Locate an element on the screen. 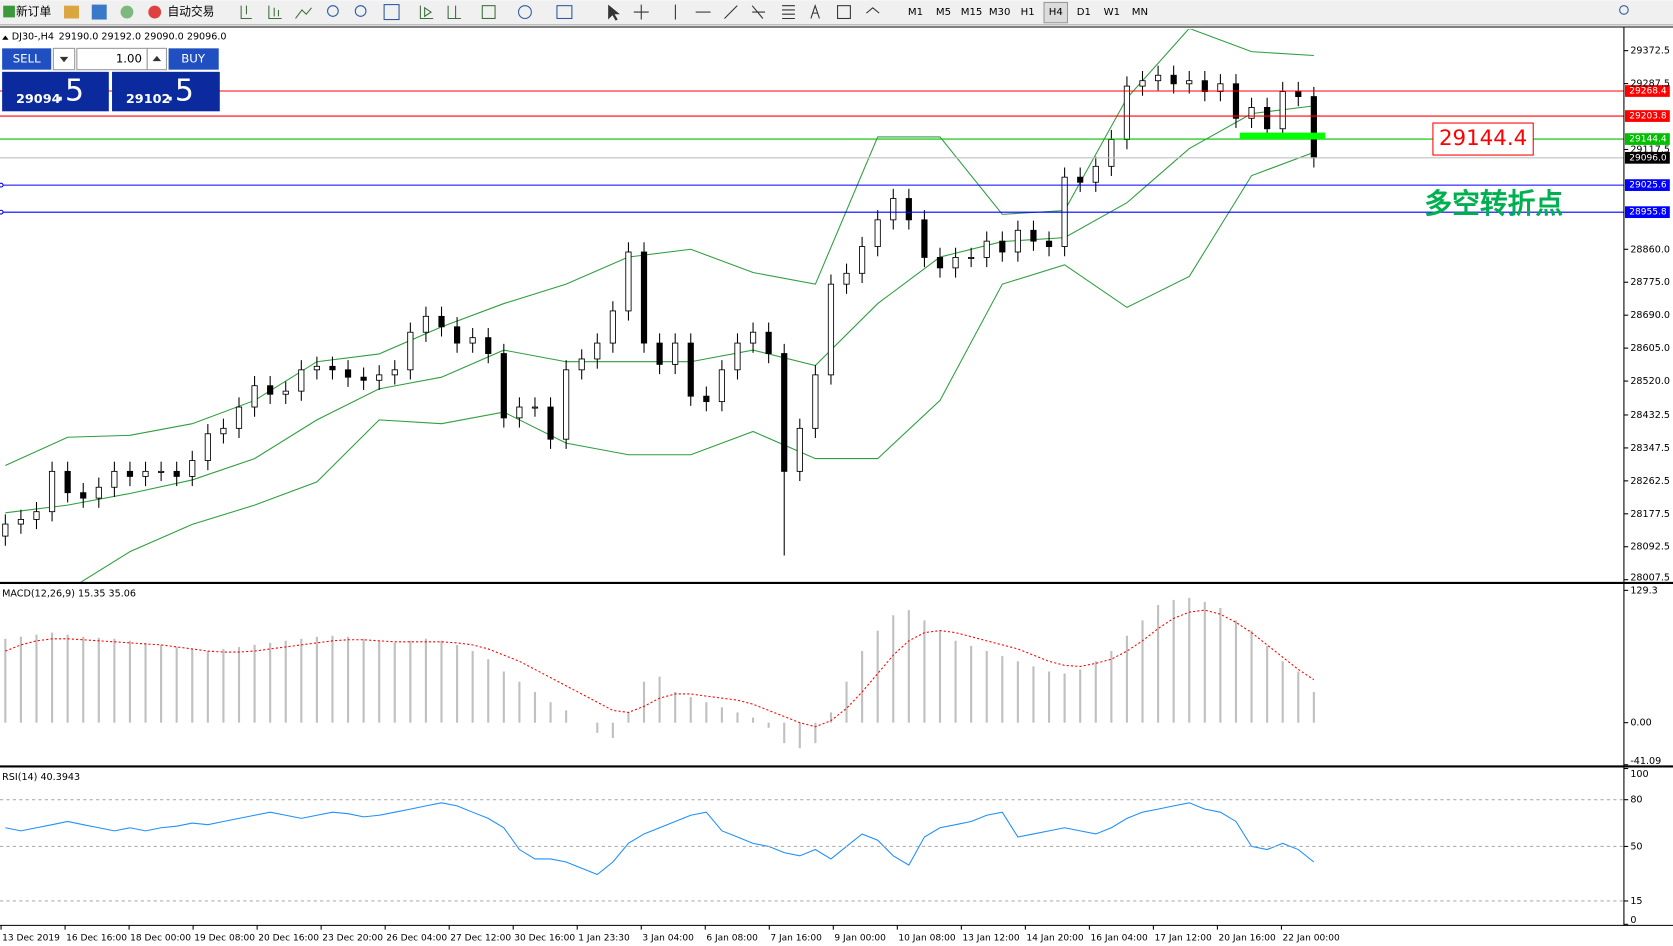  timeframe-button: H1 is located at coordinates (1028, 12).